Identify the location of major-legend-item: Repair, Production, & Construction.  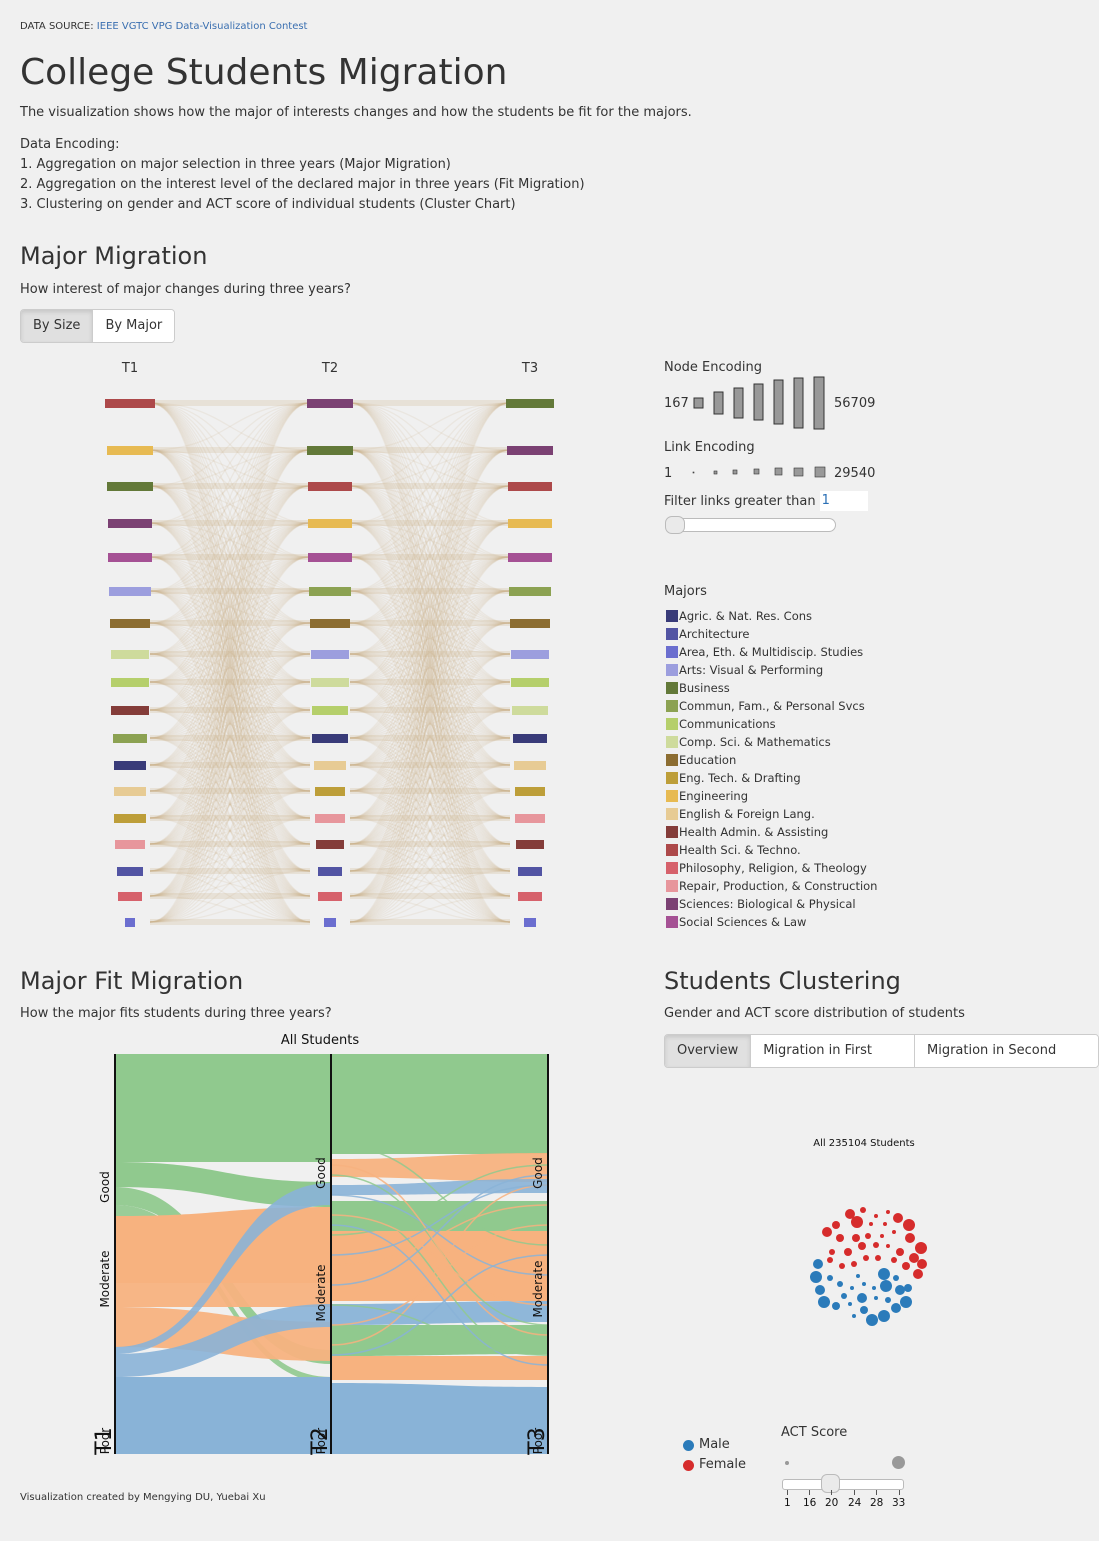
(771, 886).